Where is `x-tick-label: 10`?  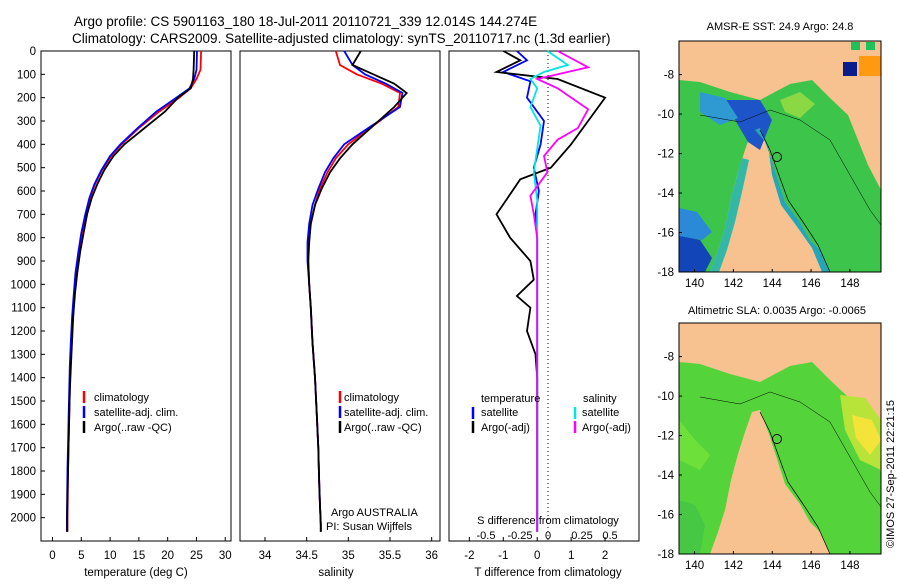 x-tick-label: 10 is located at coordinates (110, 556).